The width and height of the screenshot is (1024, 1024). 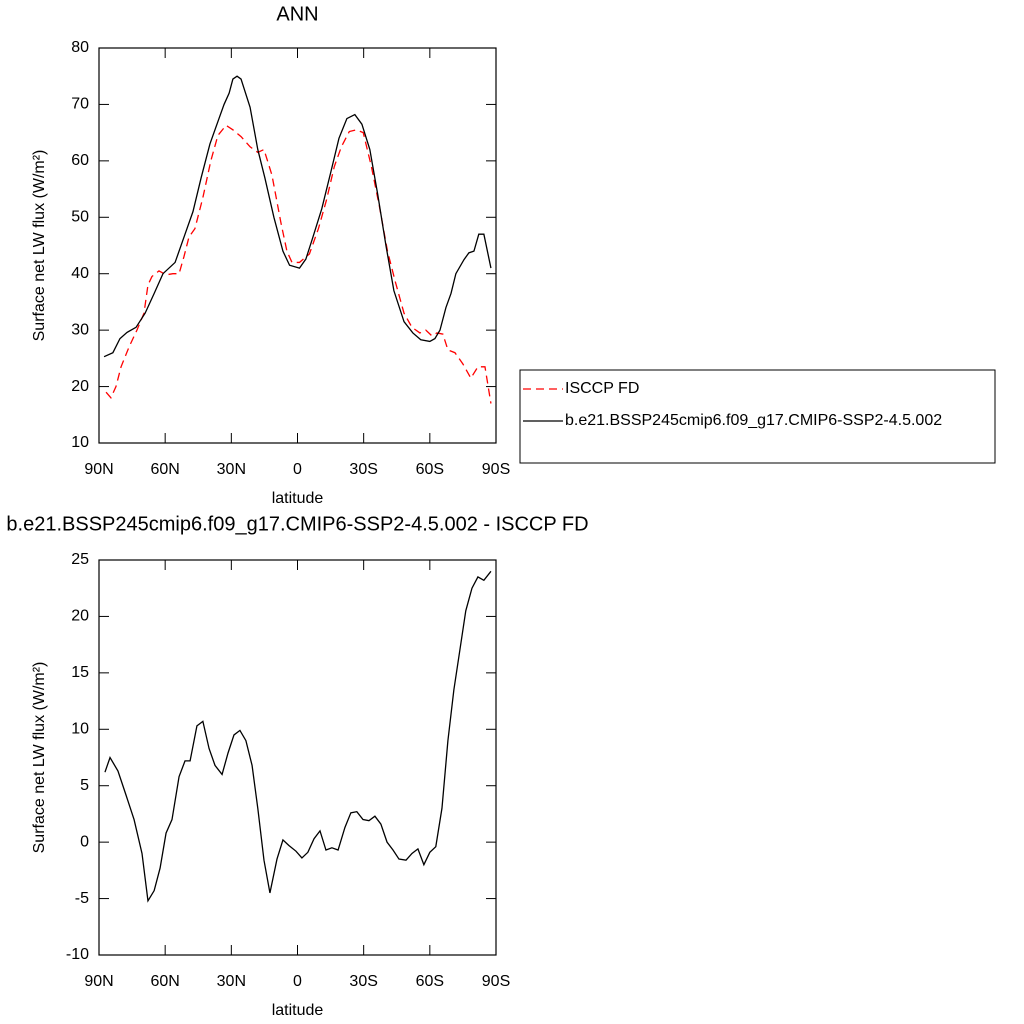 What do you see at coordinates (80, 47) in the screenshot?
I see `y-tick-label: 80` at bounding box center [80, 47].